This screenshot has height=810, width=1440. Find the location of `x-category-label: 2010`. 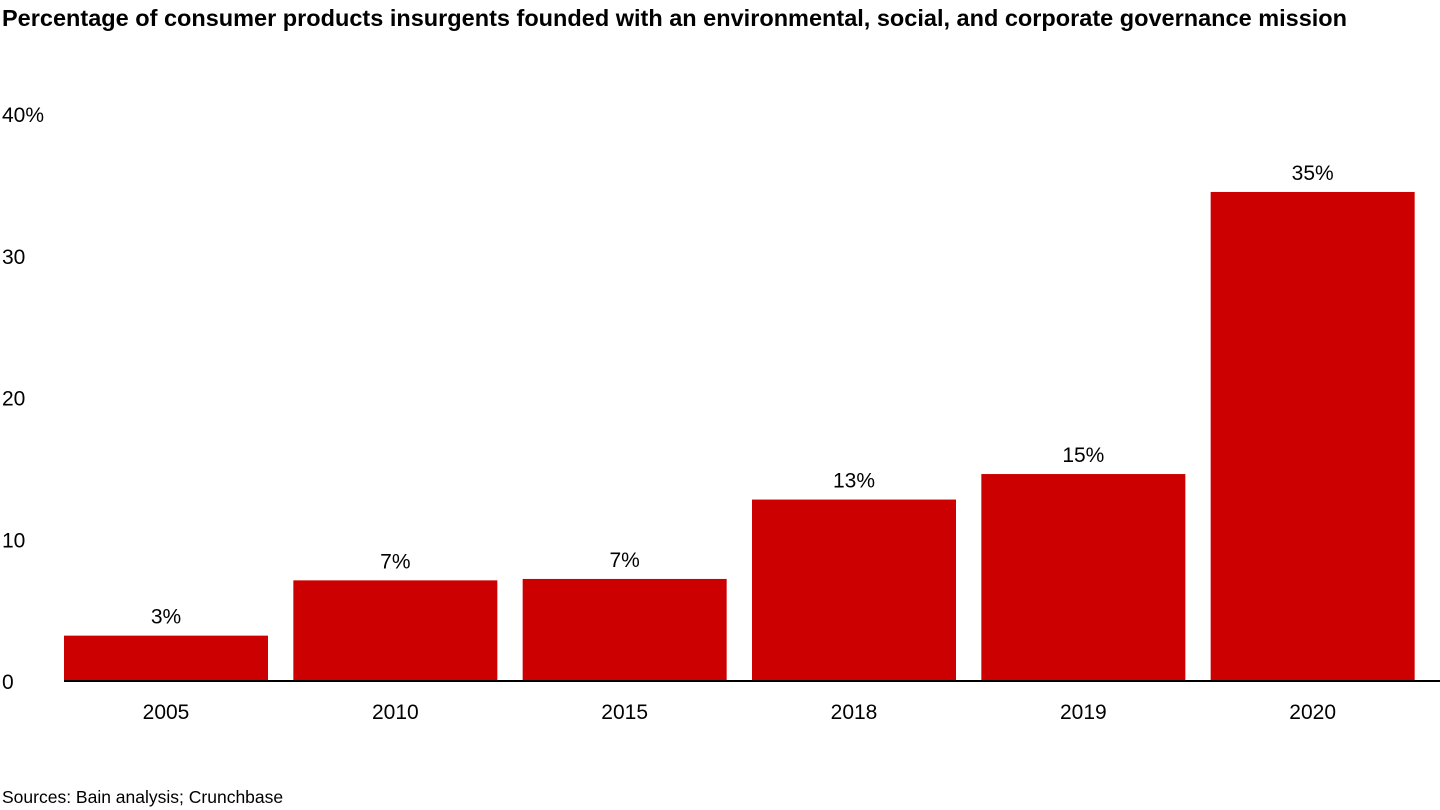

x-category-label: 2010 is located at coordinates (395, 712).